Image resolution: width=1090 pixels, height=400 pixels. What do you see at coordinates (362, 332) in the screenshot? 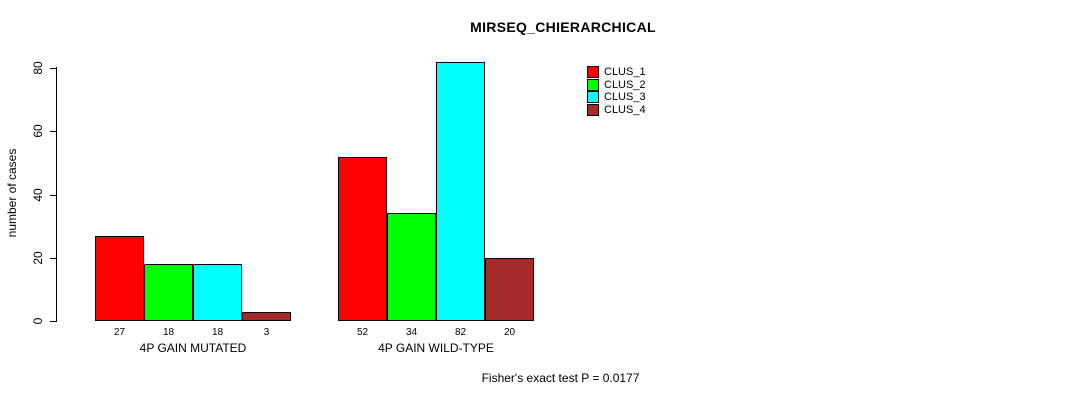
I see `bar-value-label: 52` at bounding box center [362, 332].